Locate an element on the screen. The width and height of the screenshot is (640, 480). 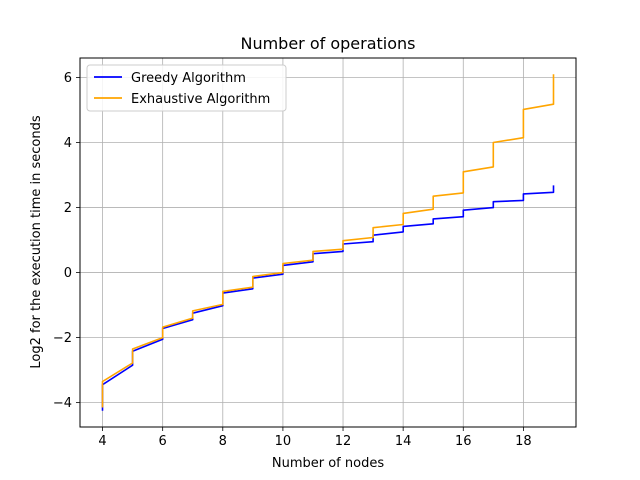
x-tick-label: 4 is located at coordinates (102, 441).